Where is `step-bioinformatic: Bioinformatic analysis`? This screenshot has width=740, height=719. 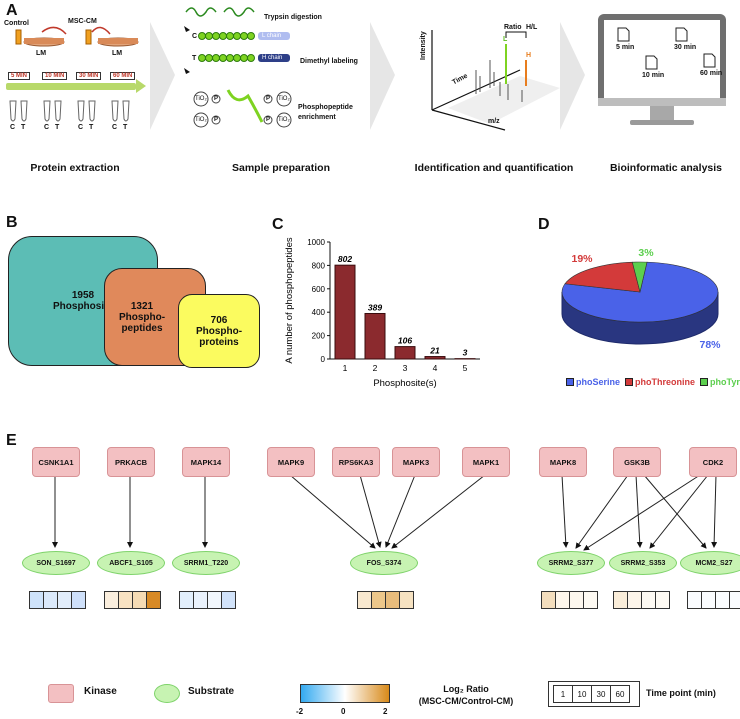 step-bioinformatic: Bioinformatic analysis is located at coordinates (666, 168).